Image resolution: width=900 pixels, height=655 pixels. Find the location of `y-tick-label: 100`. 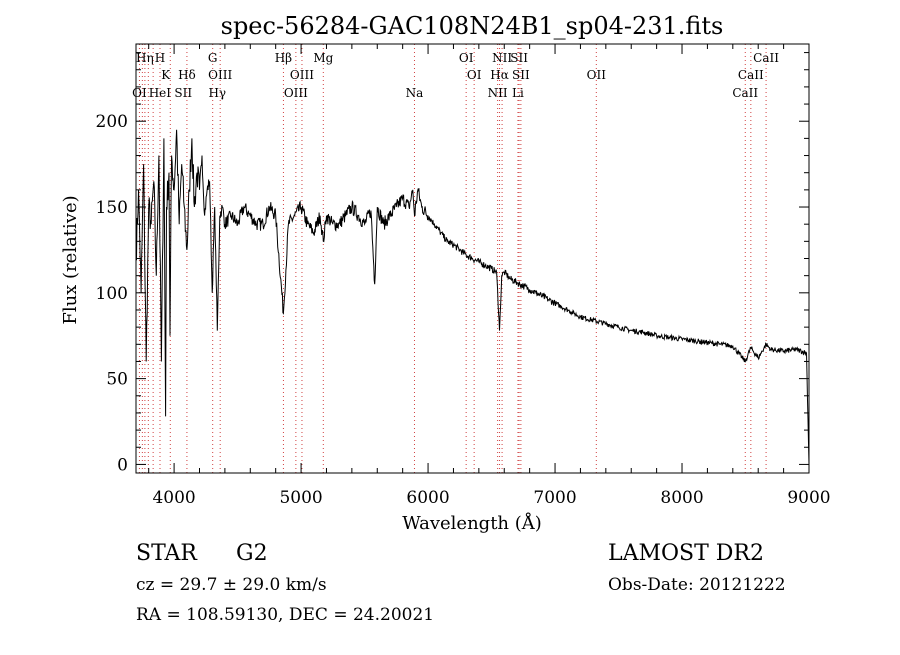

y-tick-label: 100 is located at coordinates (112, 294).